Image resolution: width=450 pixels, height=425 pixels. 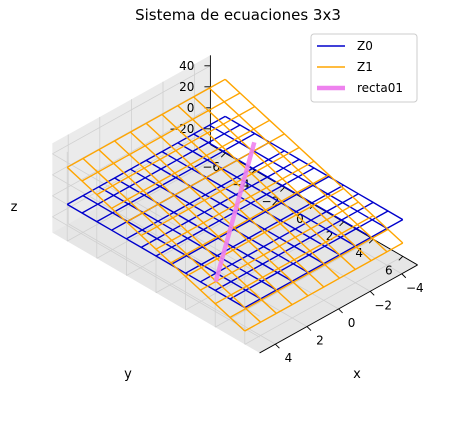 I want to click on z-tick-label: 20, so click(x=186, y=87).